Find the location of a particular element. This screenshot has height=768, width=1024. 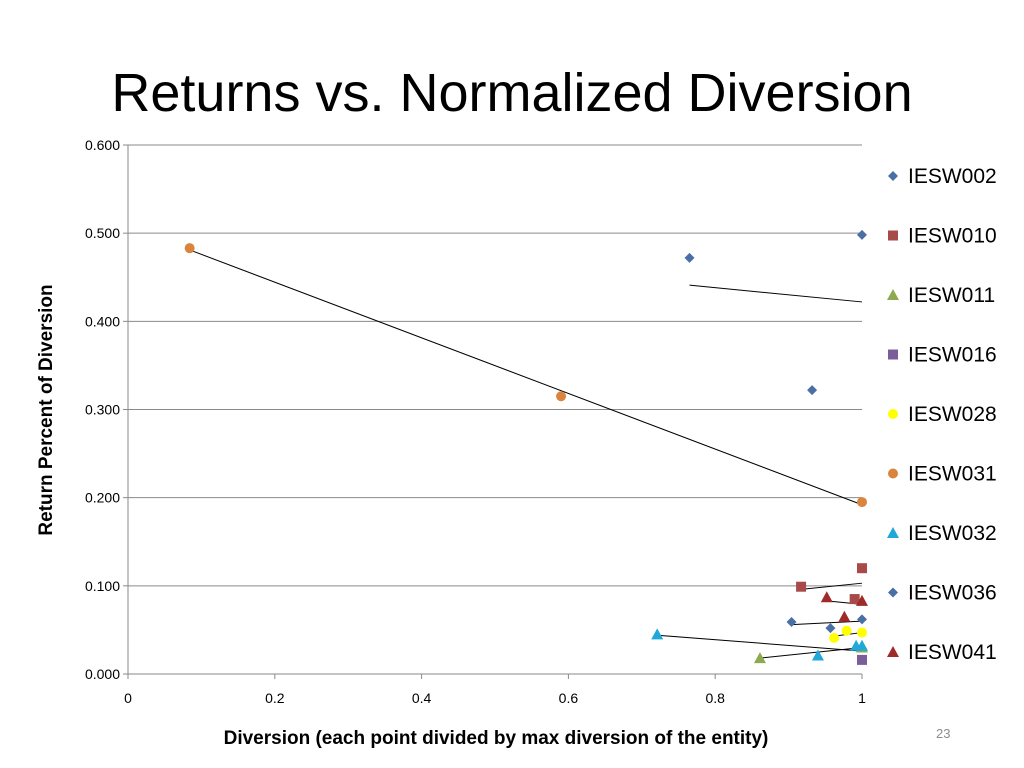

y-tick-label: 0.500 is located at coordinates (102, 233).